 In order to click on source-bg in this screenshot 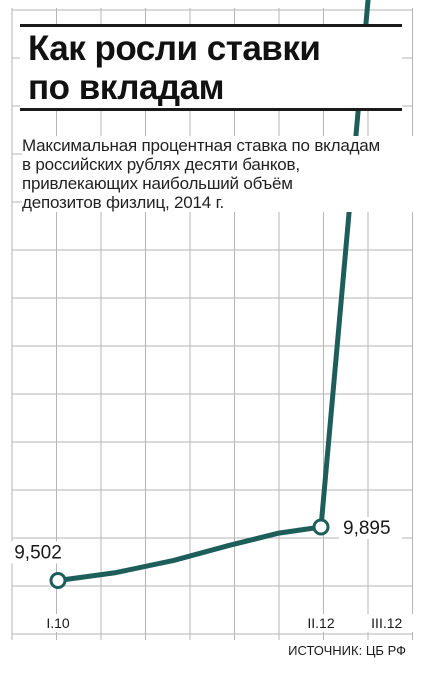, I will do `click(347, 650)`.